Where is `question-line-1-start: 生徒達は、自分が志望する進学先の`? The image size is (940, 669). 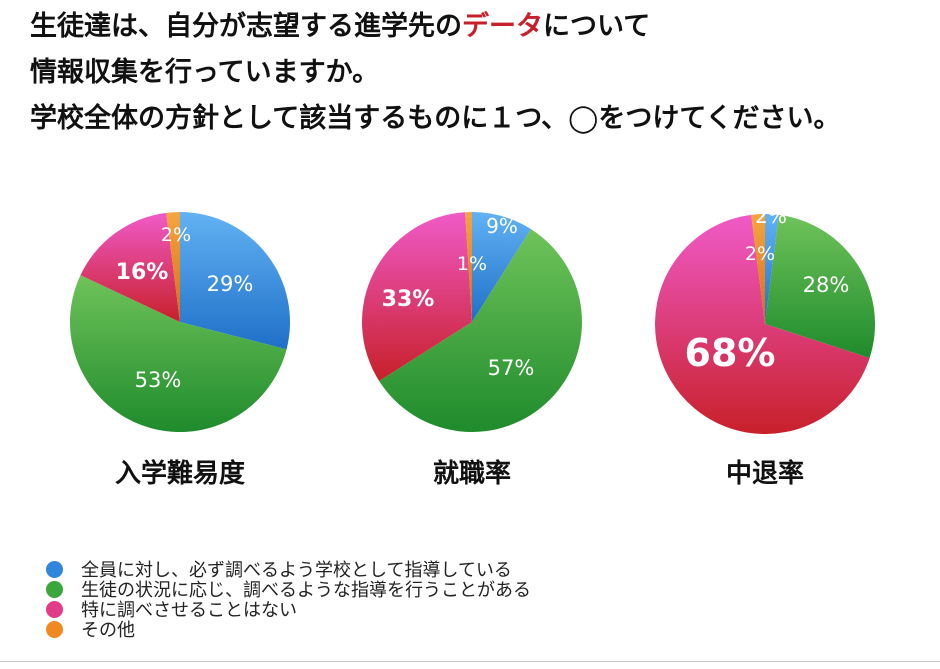 question-line-1-start: 生徒達は、自分が志望する進学先の is located at coordinates (246, 26).